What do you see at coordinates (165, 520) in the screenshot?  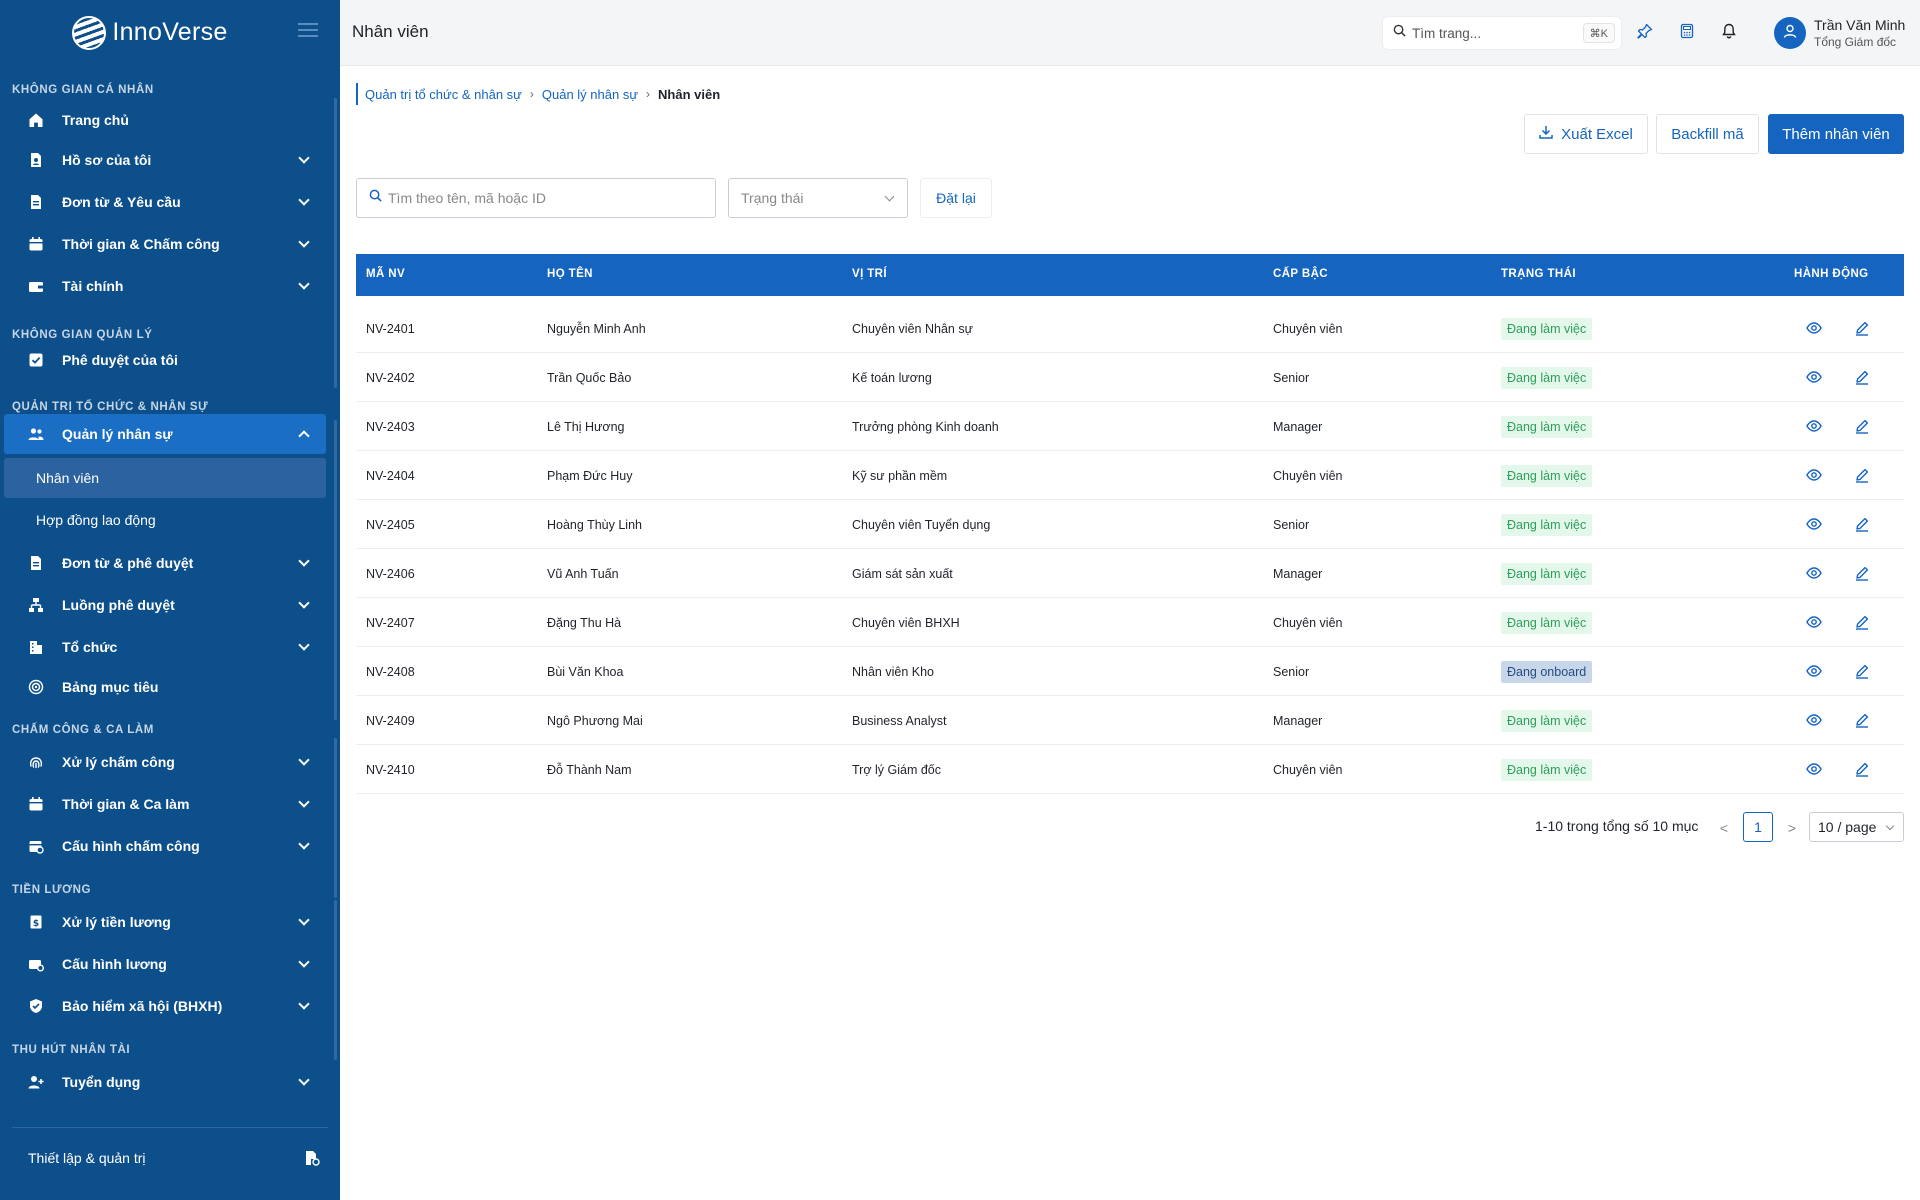 I see `sidebar-subitem-labor-contracts: Hợp đồng lao động` at bounding box center [165, 520].